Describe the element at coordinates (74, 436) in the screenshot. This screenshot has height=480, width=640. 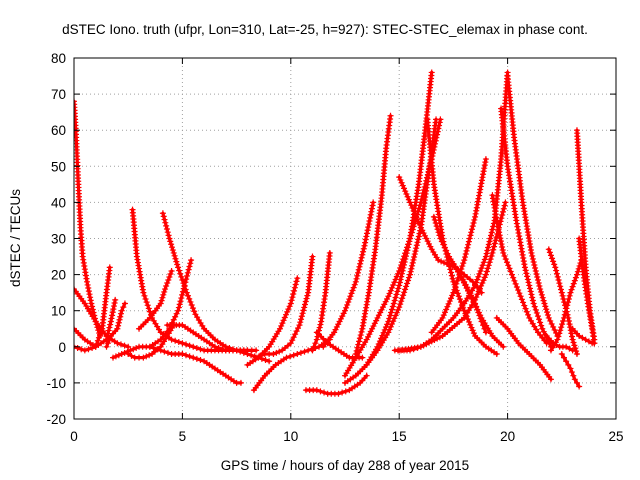
I see `x-tick-label: 0` at that location.